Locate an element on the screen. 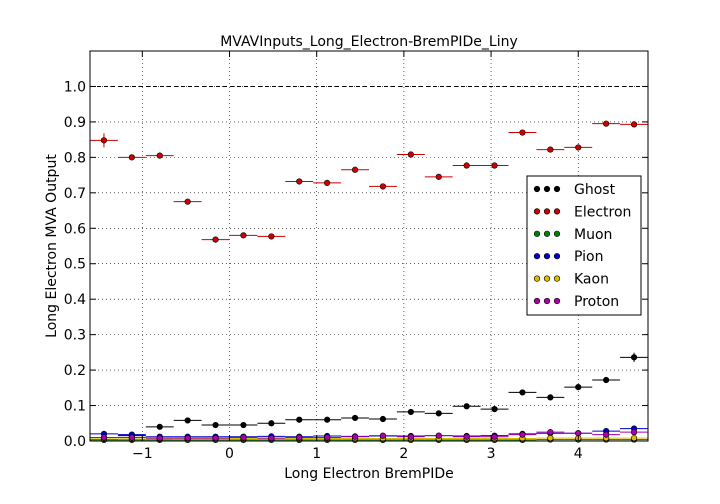  legend-label: Ghost is located at coordinates (595, 190).